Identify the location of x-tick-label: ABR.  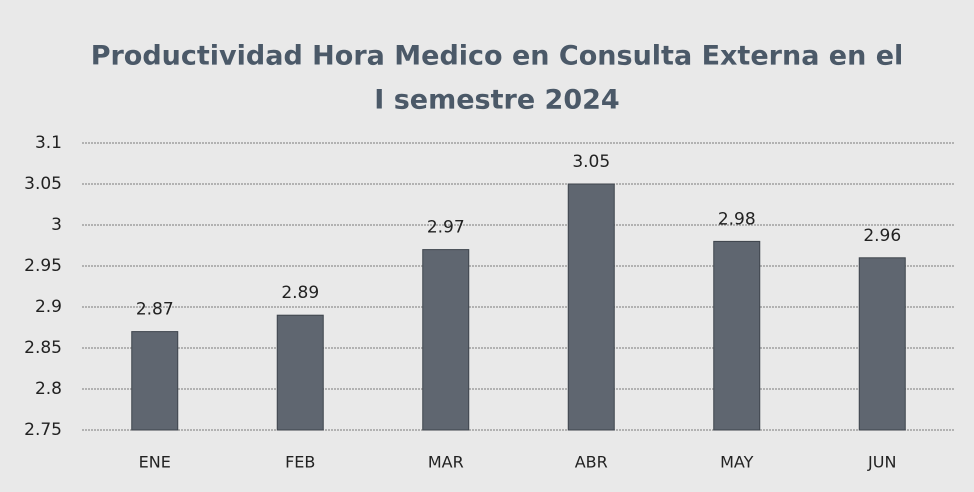
(591, 462).